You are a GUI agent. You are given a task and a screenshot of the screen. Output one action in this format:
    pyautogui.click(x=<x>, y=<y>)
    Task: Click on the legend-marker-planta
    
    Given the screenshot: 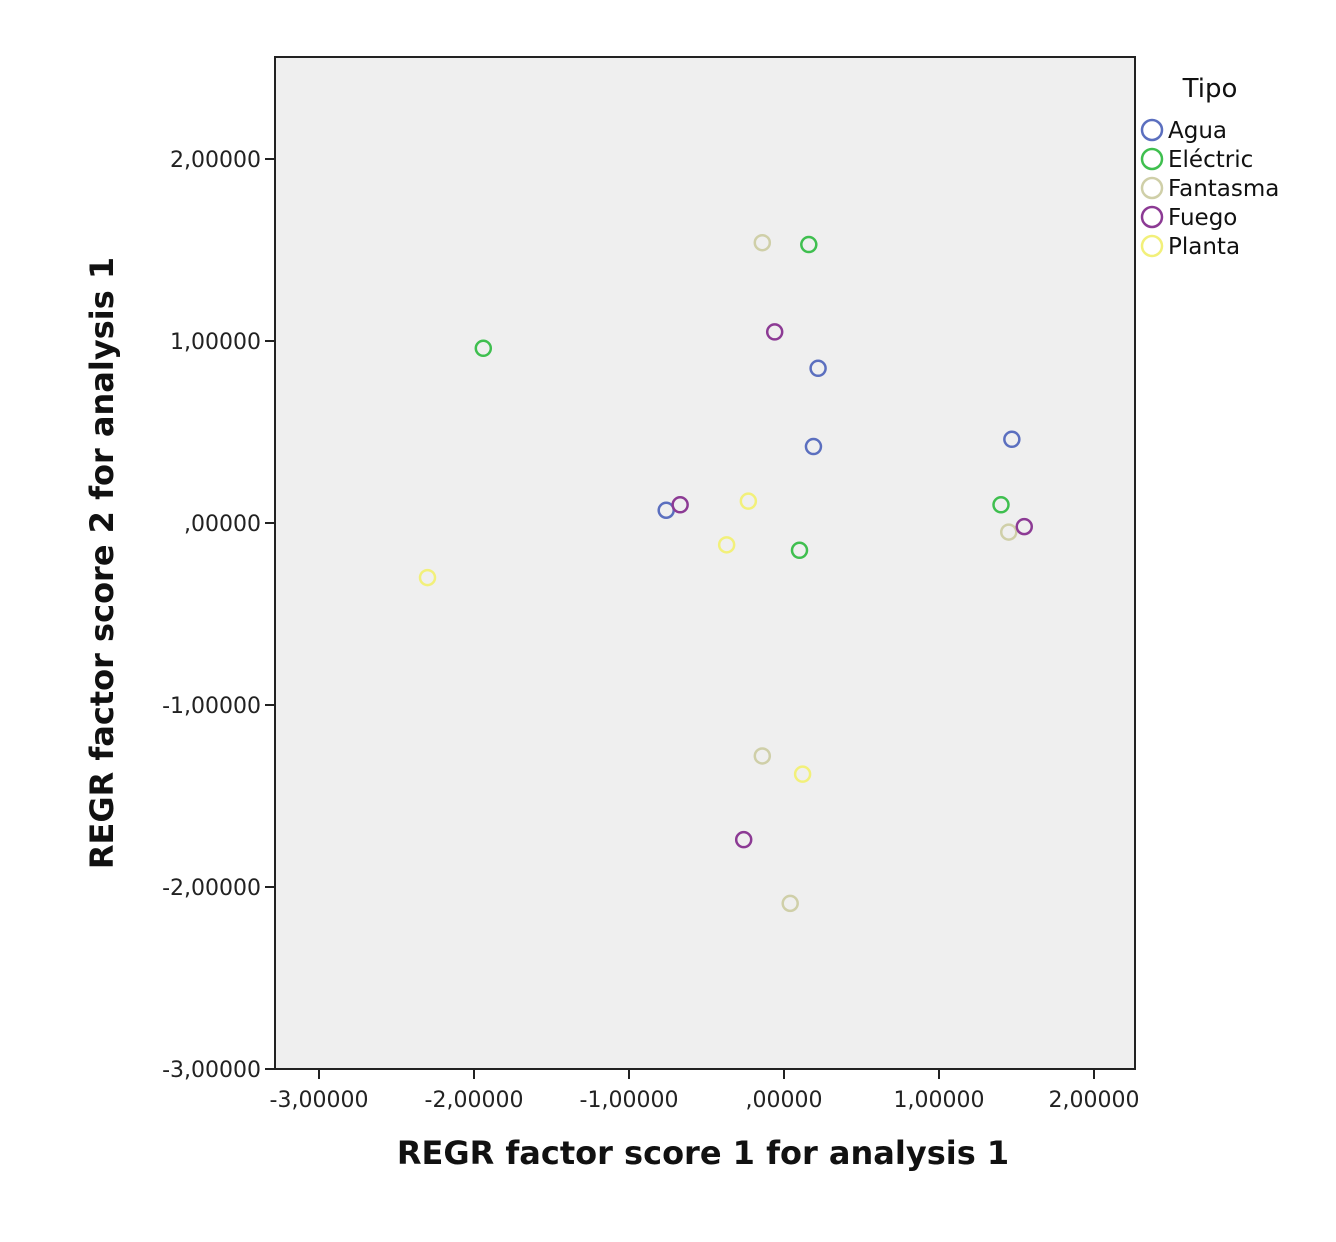 What is the action you would take?
    pyautogui.click(x=1152, y=246)
    